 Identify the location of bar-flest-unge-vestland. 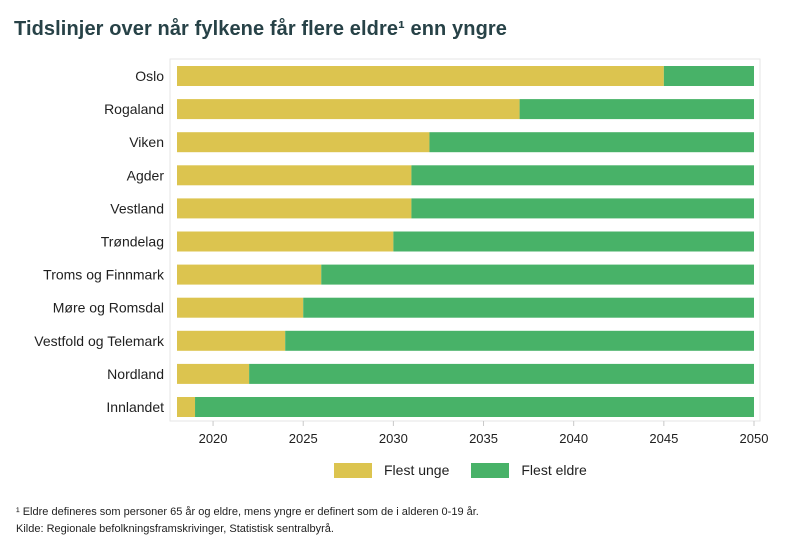
(294, 208).